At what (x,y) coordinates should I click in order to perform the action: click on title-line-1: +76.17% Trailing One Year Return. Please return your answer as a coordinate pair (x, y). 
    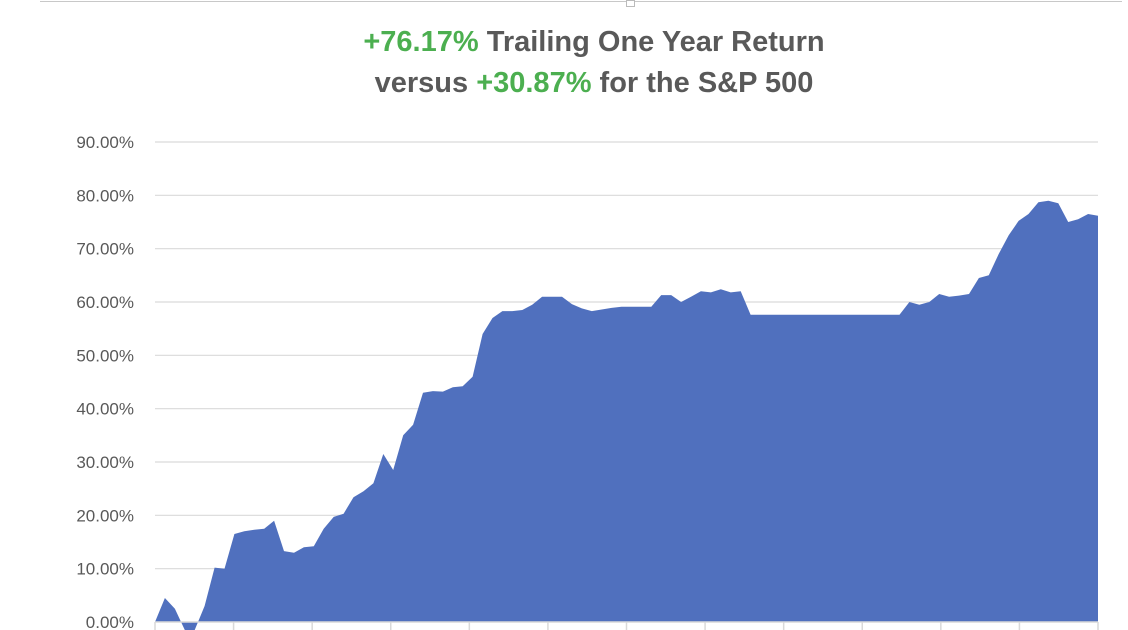
    Looking at the image, I should click on (564, 42).